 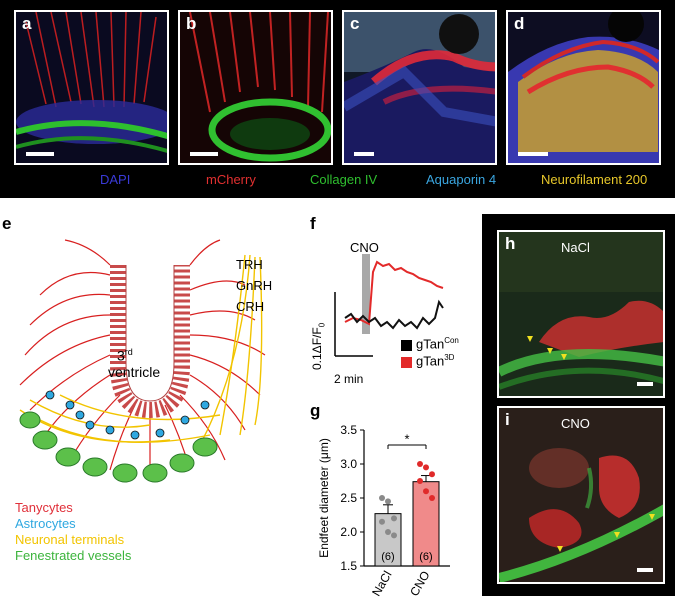 What do you see at coordinates (313, 223) in the screenshot?
I see `panel-label-f: f` at bounding box center [313, 223].